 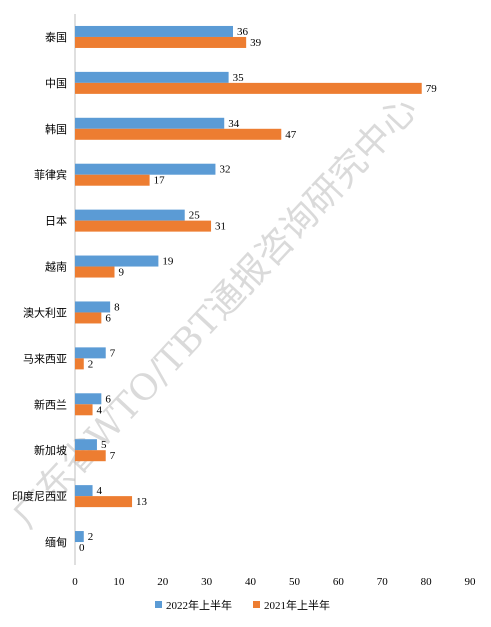 I want to click on data-label: 13, so click(x=142, y=502).